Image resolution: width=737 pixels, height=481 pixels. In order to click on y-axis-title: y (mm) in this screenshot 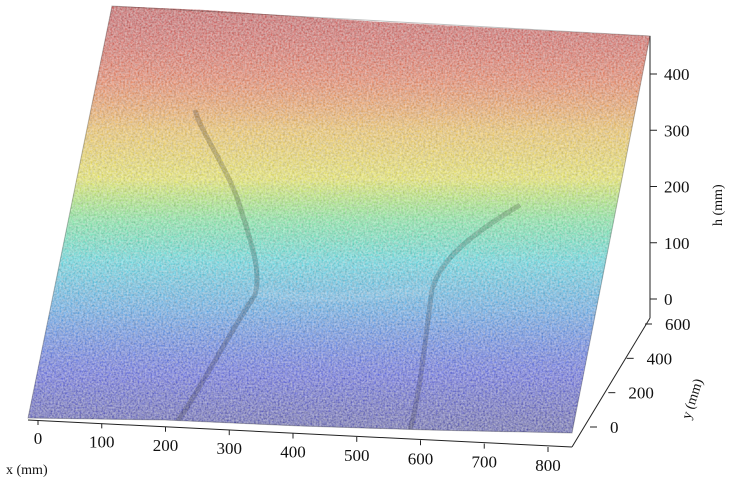, I will do `click(693, 399)`.